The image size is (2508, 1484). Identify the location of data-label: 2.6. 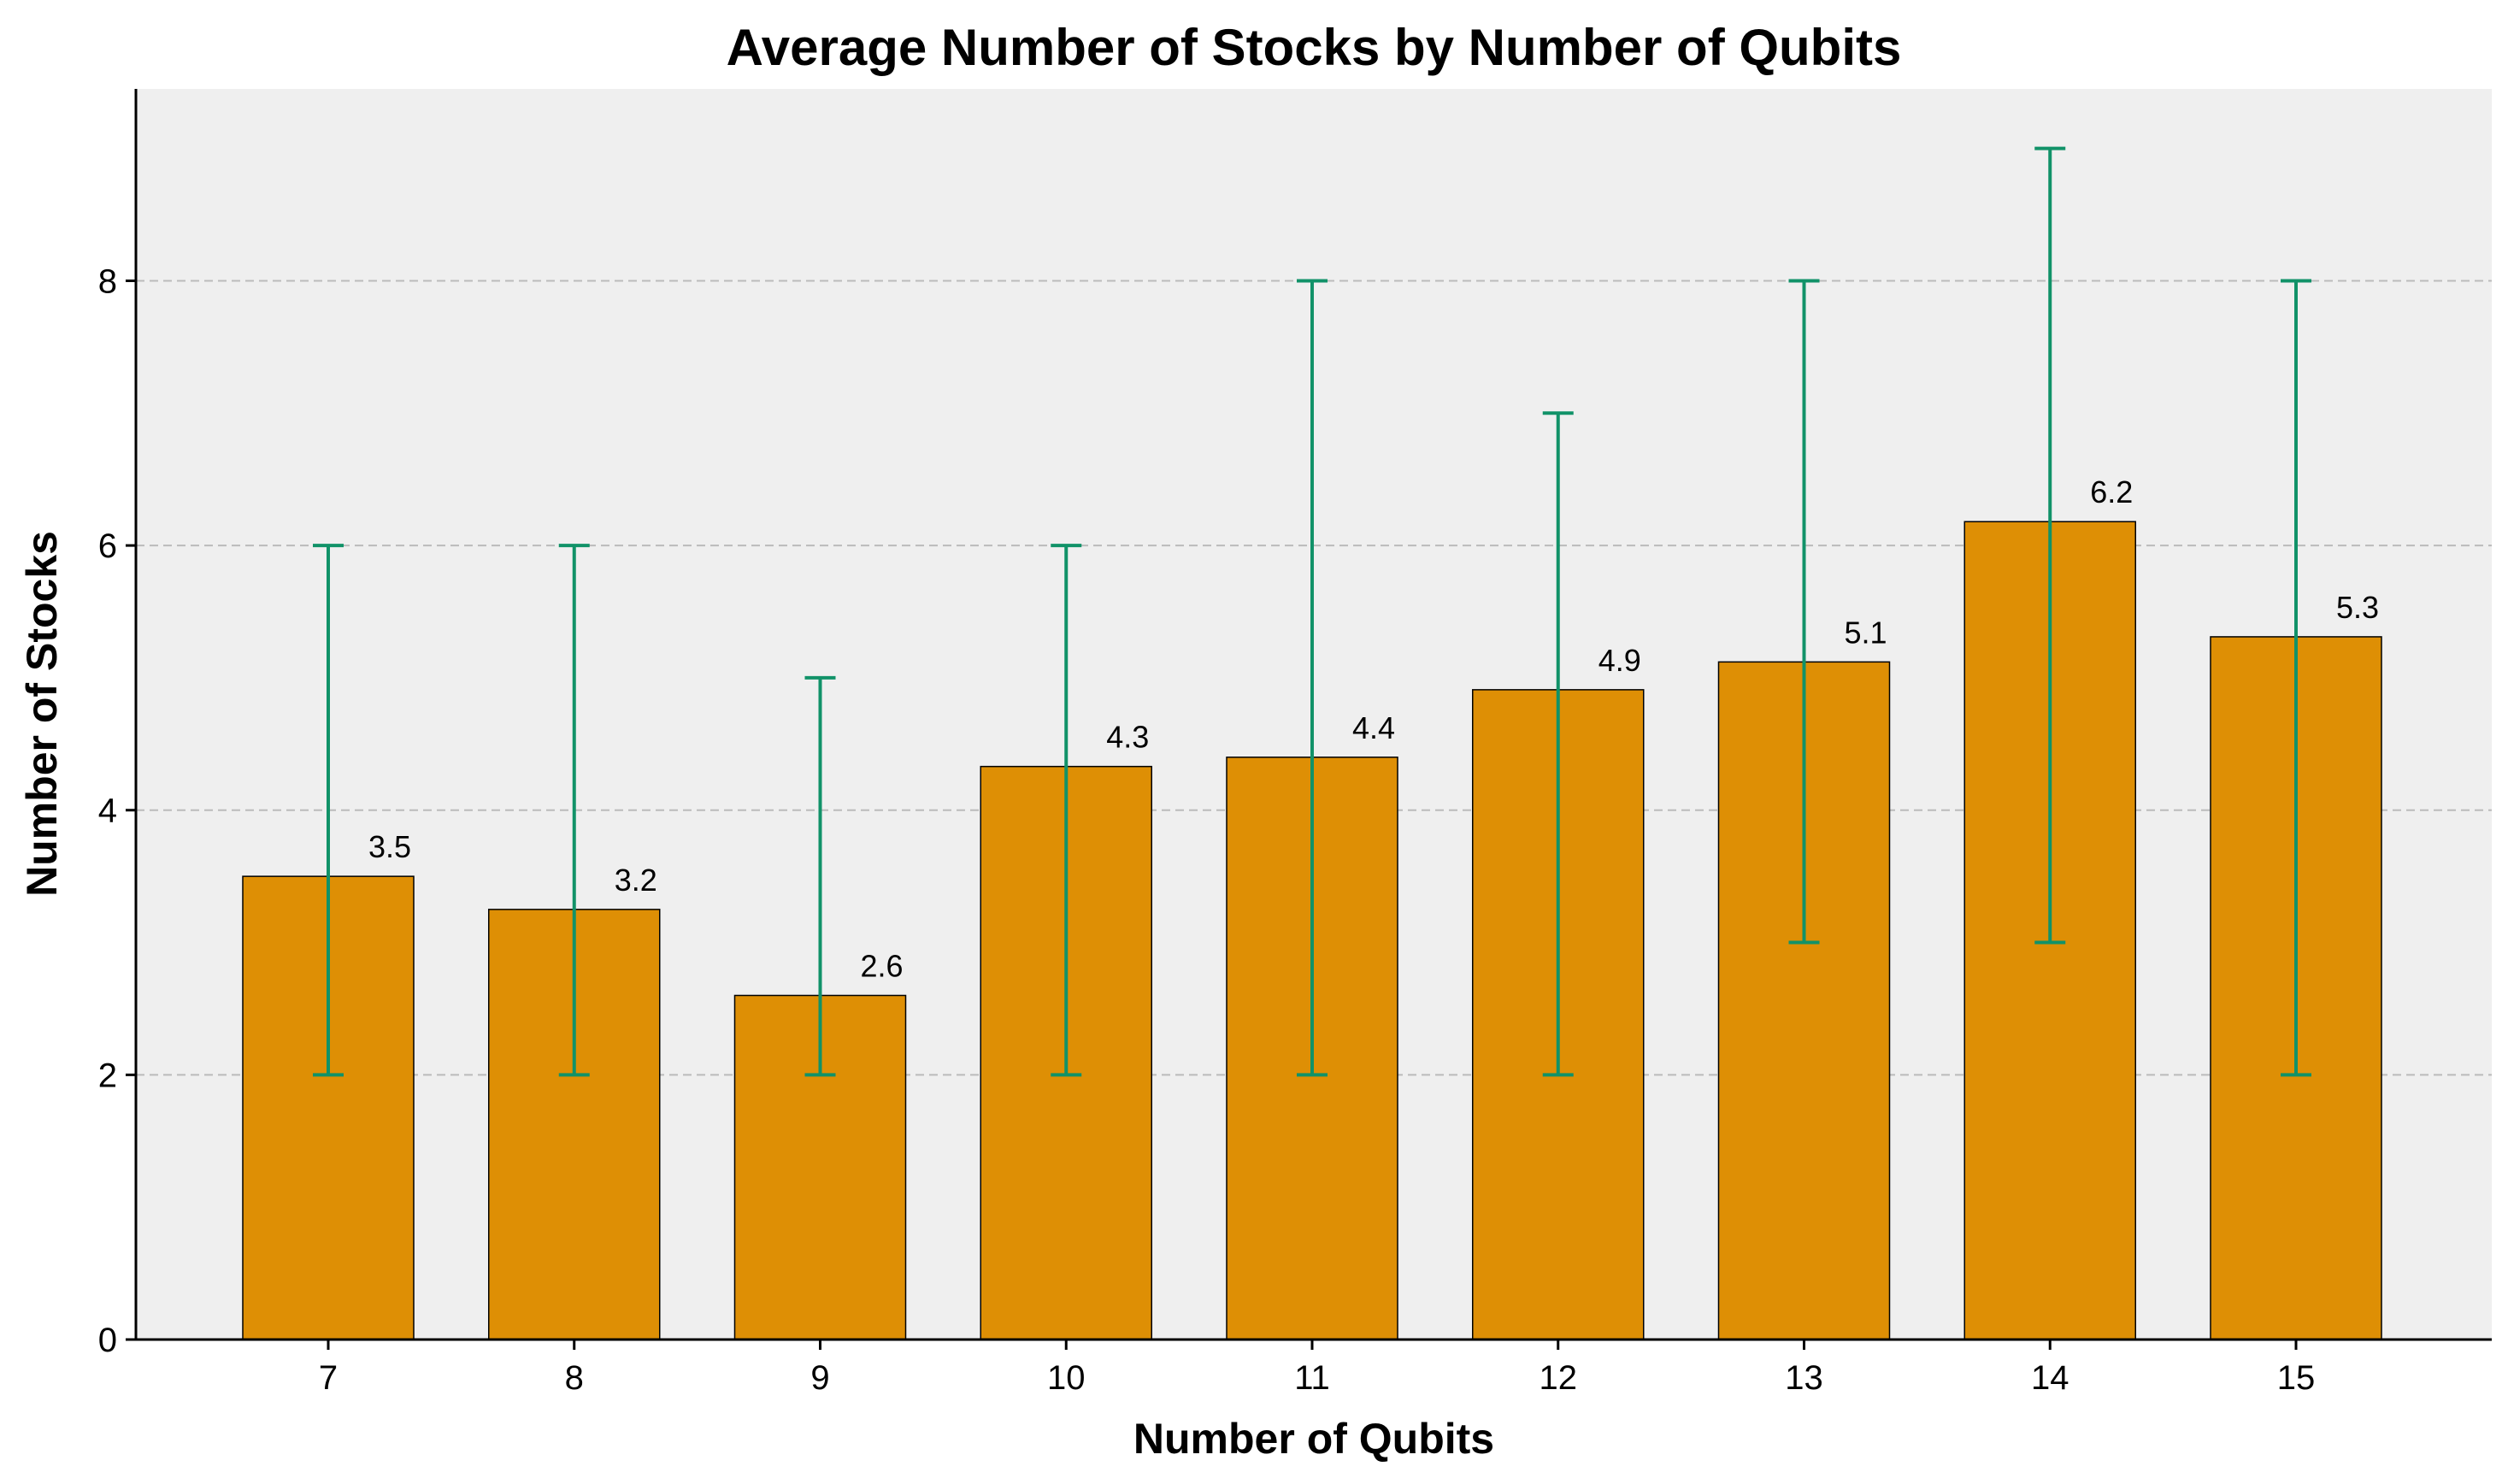
(881, 965).